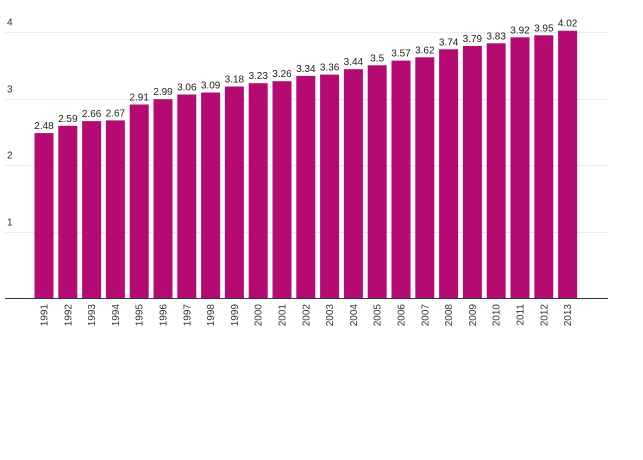 Image resolution: width=643 pixels, height=460 pixels. What do you see at coordinates (116, 113) in the screenshot?
I see `data-label-1994: 2.67` at bounding box center [116, 113].